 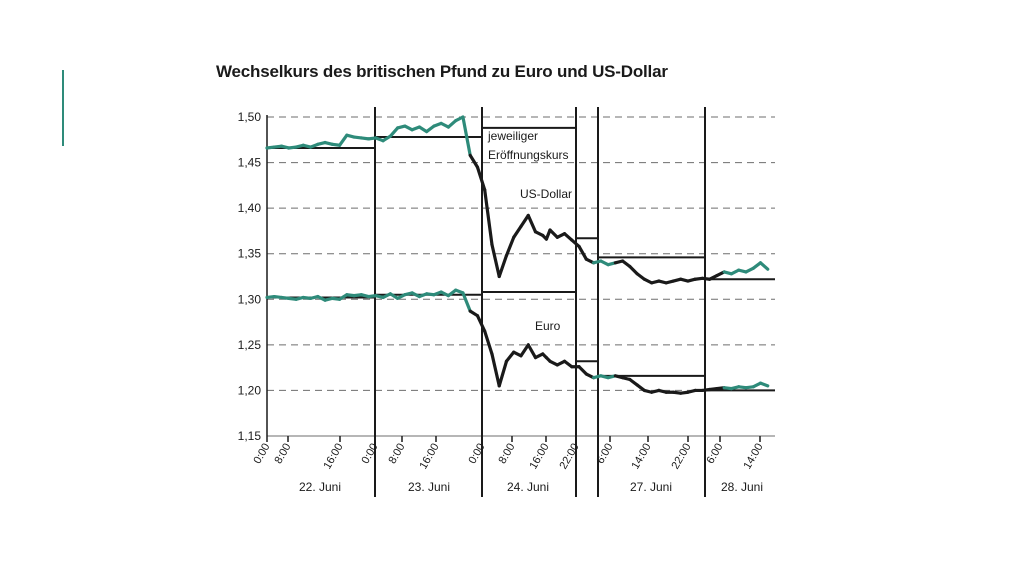 What do you see at coordinates (714, 454) in the screenshot?
I see `x-tick-label: 6:00` at bounding box center [714, 454].